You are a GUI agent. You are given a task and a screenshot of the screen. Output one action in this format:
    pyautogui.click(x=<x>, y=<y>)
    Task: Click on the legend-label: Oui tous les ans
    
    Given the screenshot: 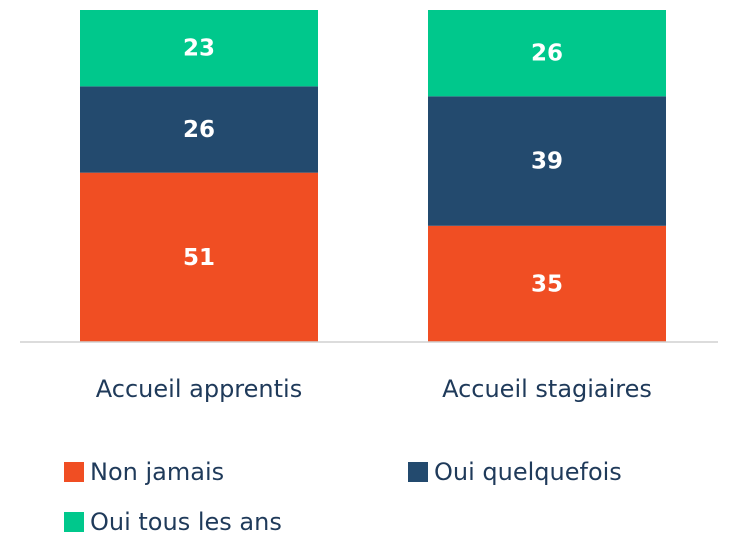 What is the action you would take?
    pyautogui.click(x=186, y=522)
    